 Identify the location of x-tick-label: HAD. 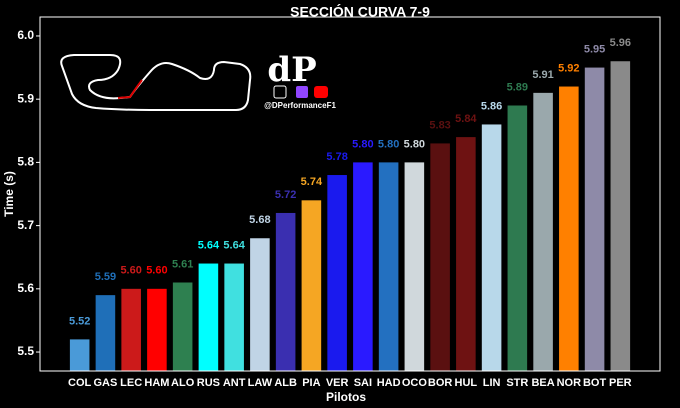
(389, 383).